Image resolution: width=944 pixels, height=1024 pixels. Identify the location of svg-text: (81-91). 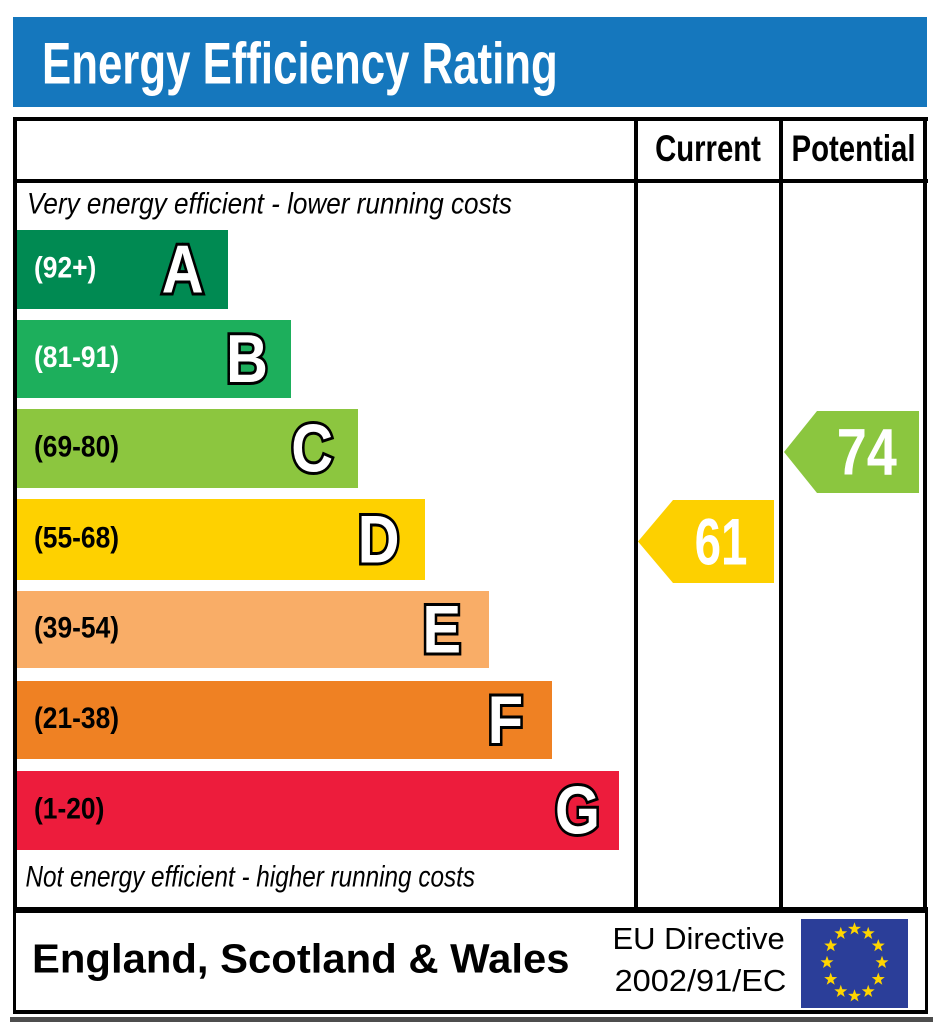
(76, 356).